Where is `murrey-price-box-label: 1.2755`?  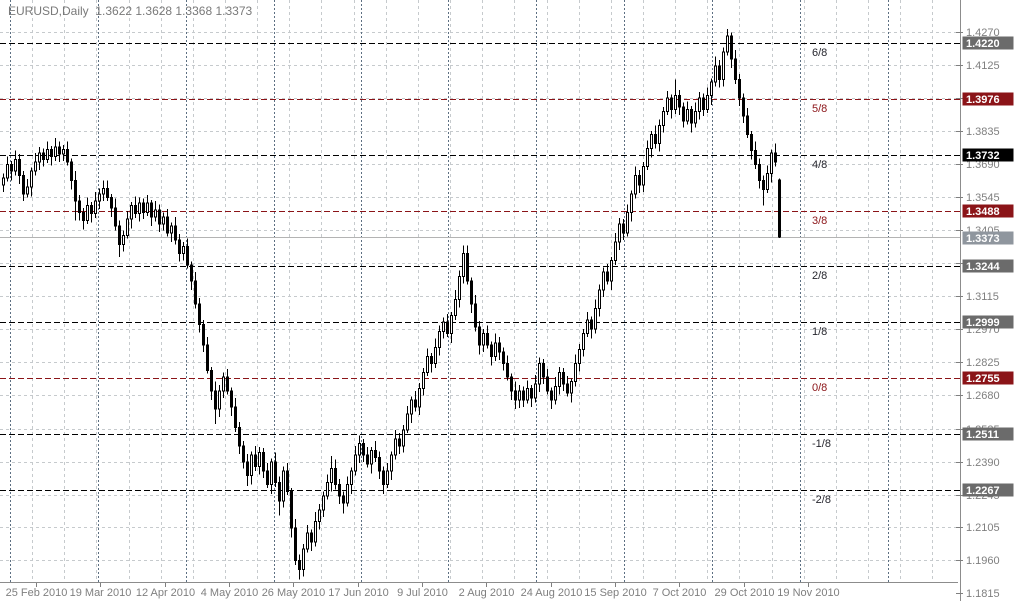 murrey-price-box-label: 1.2755 is located at coordinates (983, 379).